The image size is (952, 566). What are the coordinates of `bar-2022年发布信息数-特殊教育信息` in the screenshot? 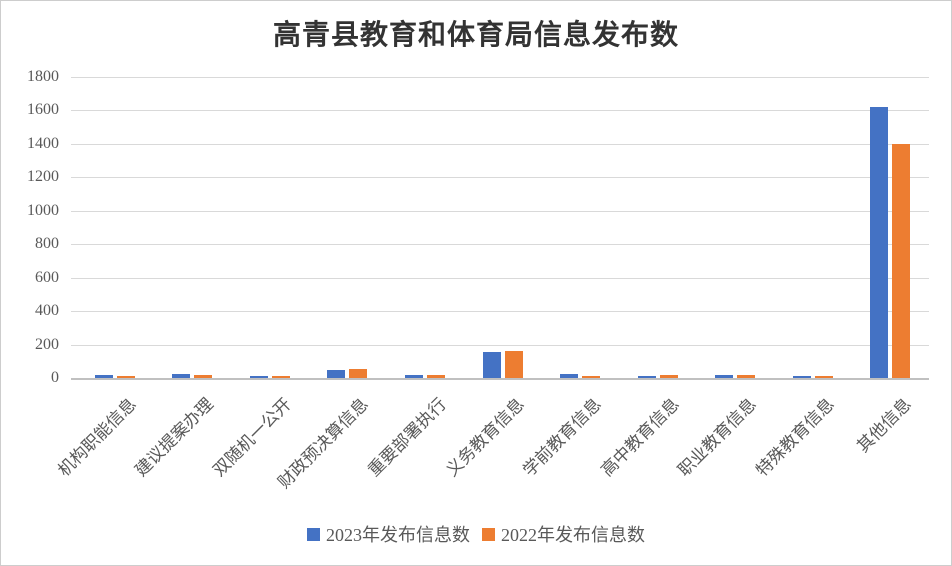 It's located at (823, 376).